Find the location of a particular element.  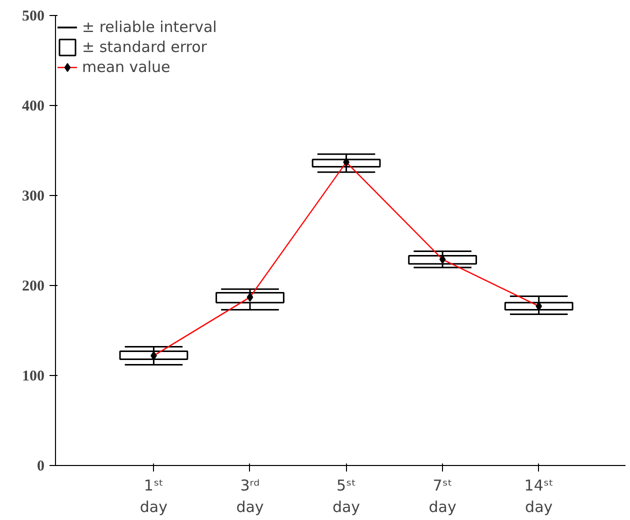

y-tick-label: 500 is located at coordinates (33, 16).